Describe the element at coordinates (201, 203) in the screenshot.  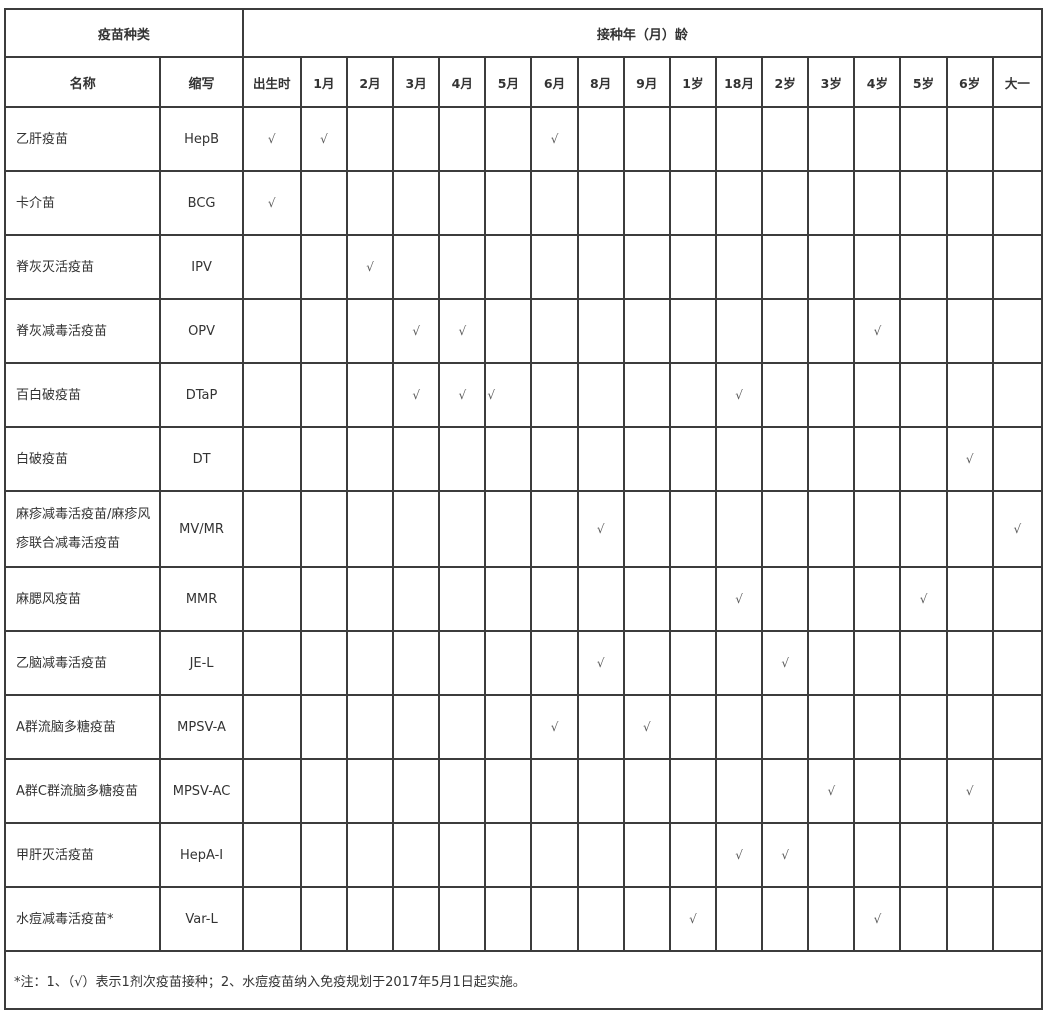
I see `vaccine-abbr-cell: BCG` at that location.